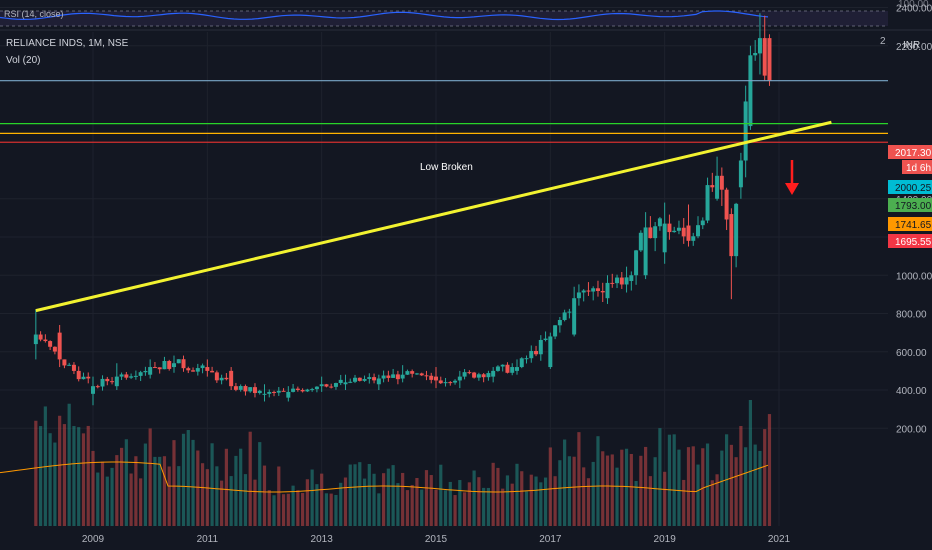 The width and height of the screenshot is (932, 550). I want to click on x-tick-label: 2019, so click(665, 539).